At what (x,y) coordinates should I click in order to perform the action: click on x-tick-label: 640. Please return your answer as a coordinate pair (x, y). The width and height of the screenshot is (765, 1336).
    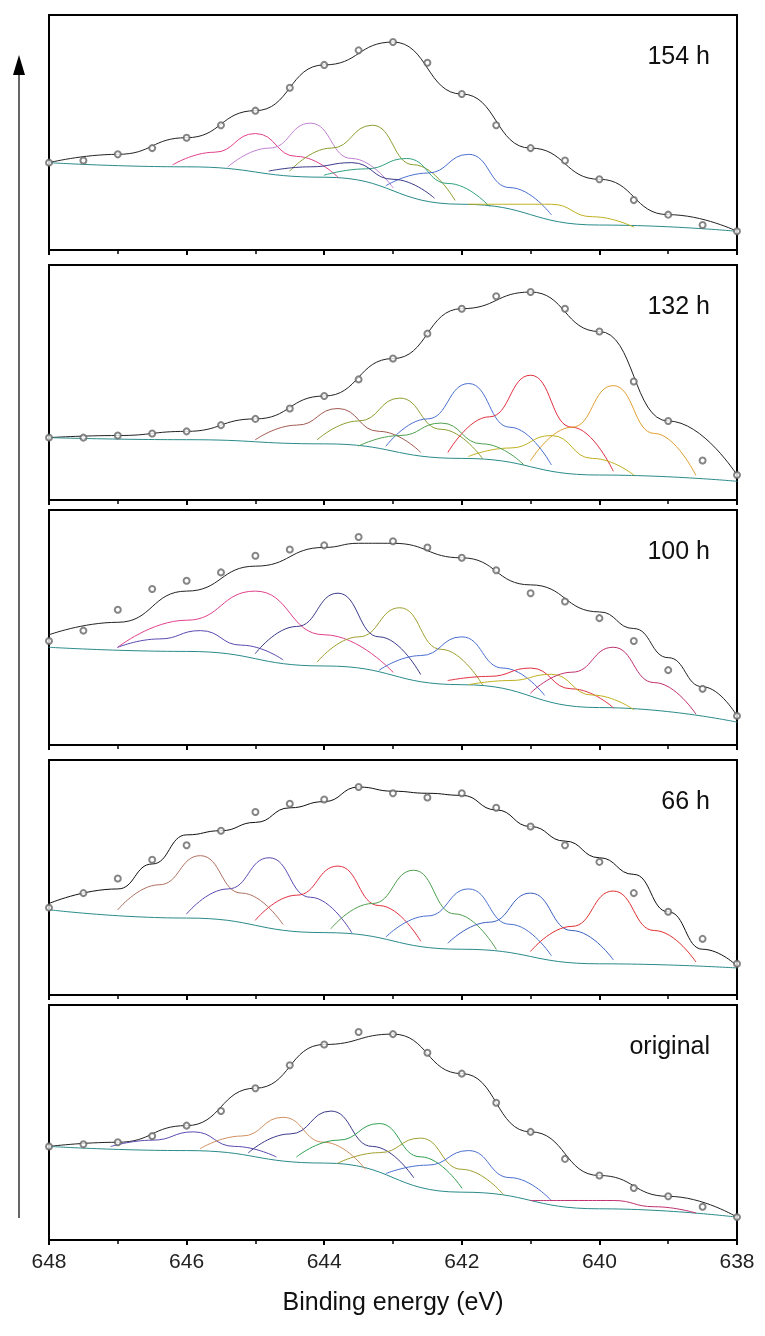
    Looking at the image, I should click on (599, 1260).